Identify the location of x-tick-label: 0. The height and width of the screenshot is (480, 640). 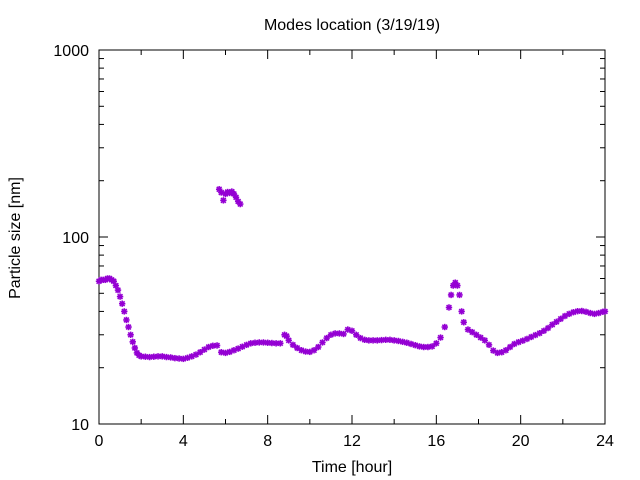
(99, 441).